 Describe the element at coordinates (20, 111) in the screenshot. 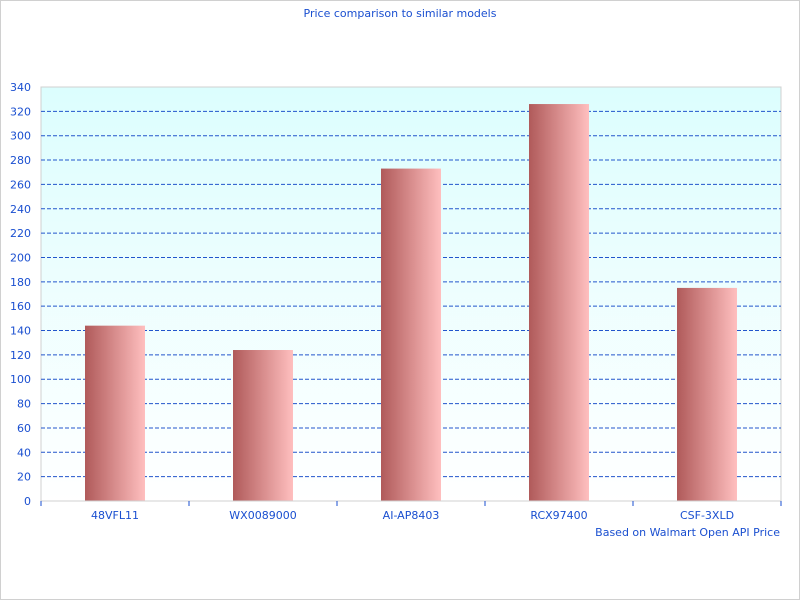

I see `y-tick-label: 320` at that location.